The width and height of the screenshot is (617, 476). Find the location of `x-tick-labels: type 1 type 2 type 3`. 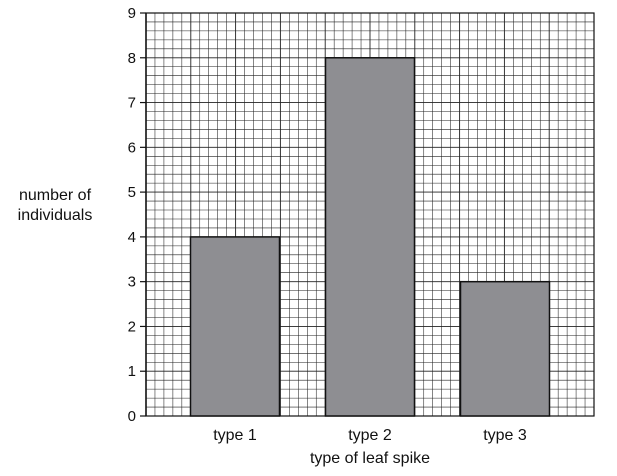

x-tick-labels: type 1 type 2 type 3 is located at coordinates (370, 435).